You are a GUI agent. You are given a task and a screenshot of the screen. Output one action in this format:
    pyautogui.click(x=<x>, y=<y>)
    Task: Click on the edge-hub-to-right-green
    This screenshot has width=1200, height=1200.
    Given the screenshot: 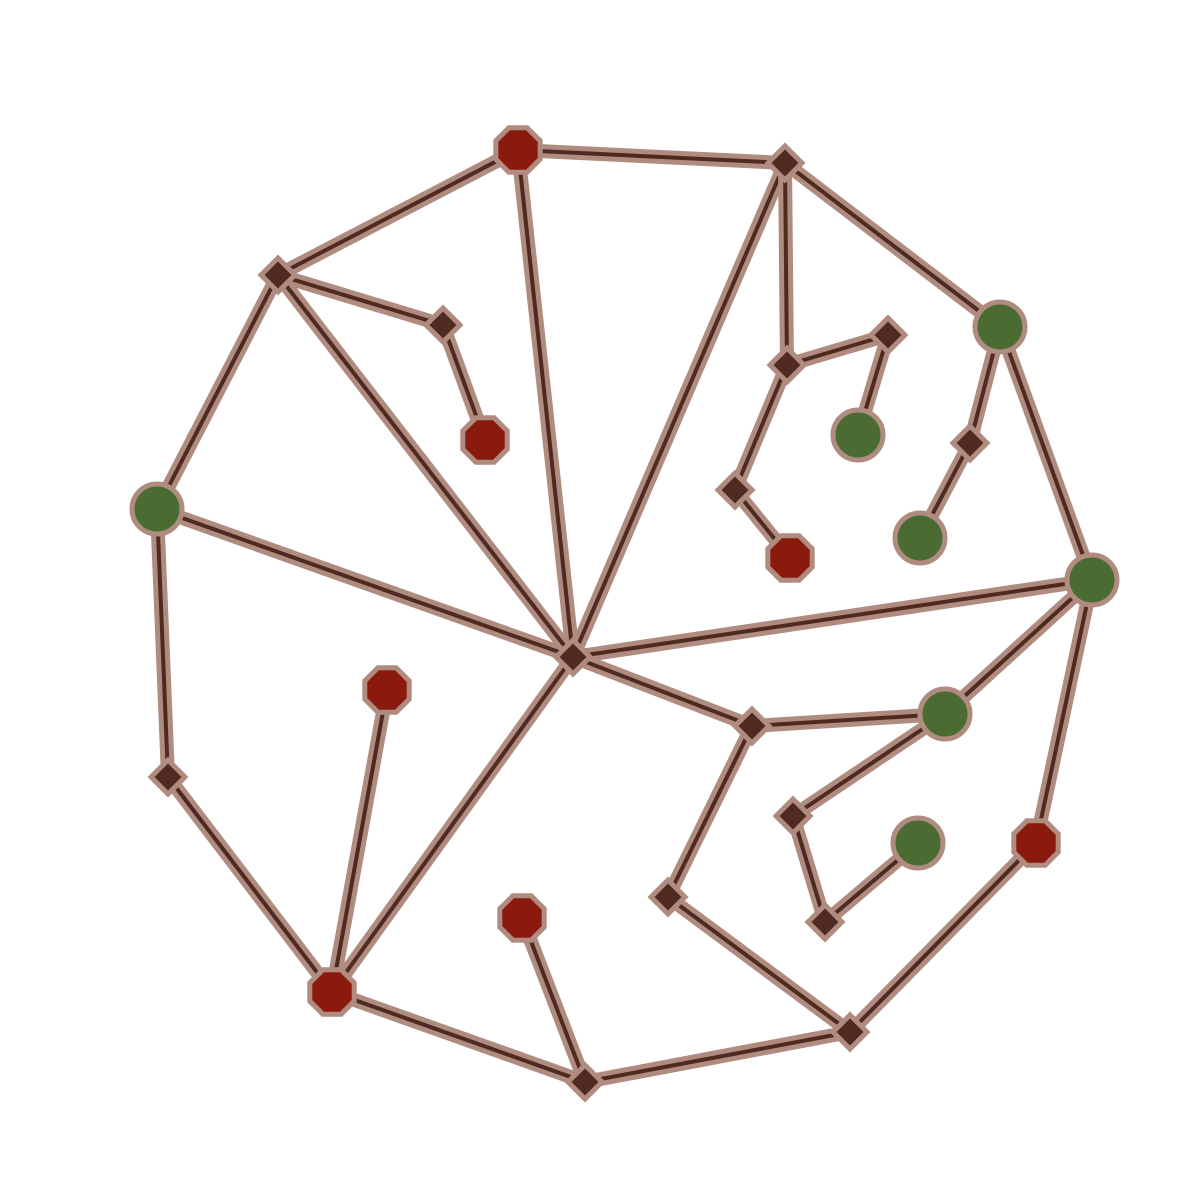 What is the action you would take?
    pyautogui.click(x=832, y=618)
    